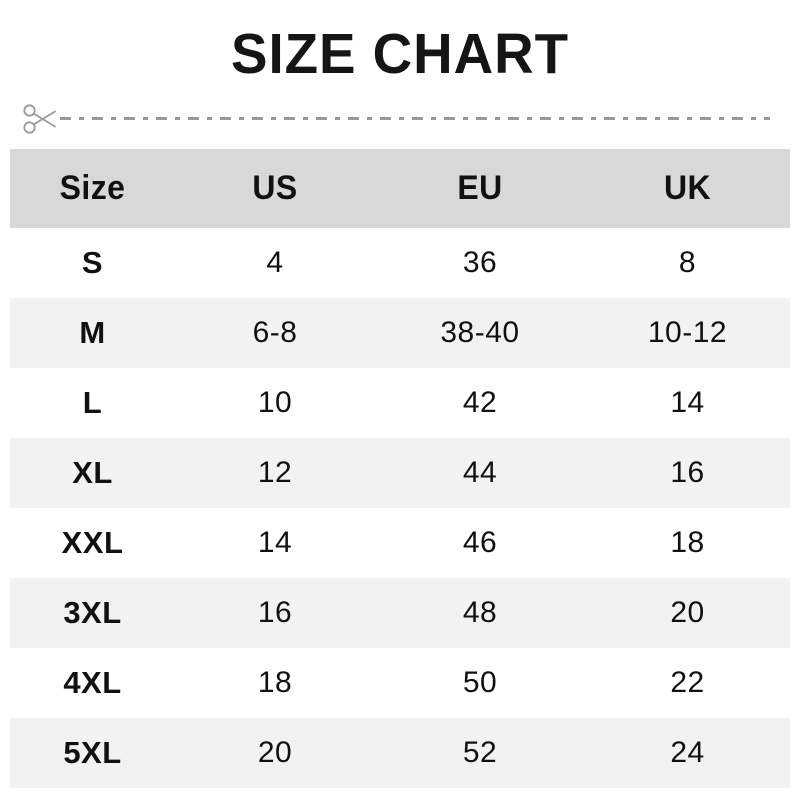 The width and height of the screenshot is (800, 800). I want to click on cell-size: XL, so click(92, 472).